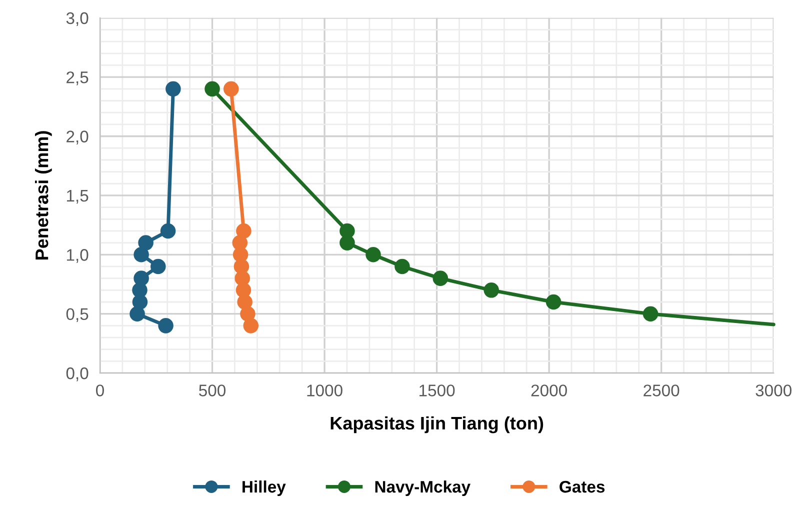  What do you see at coordinates (264, 488) in the screenshot?
I see `legend-label: Hilley` at bounding box center [264, 488].